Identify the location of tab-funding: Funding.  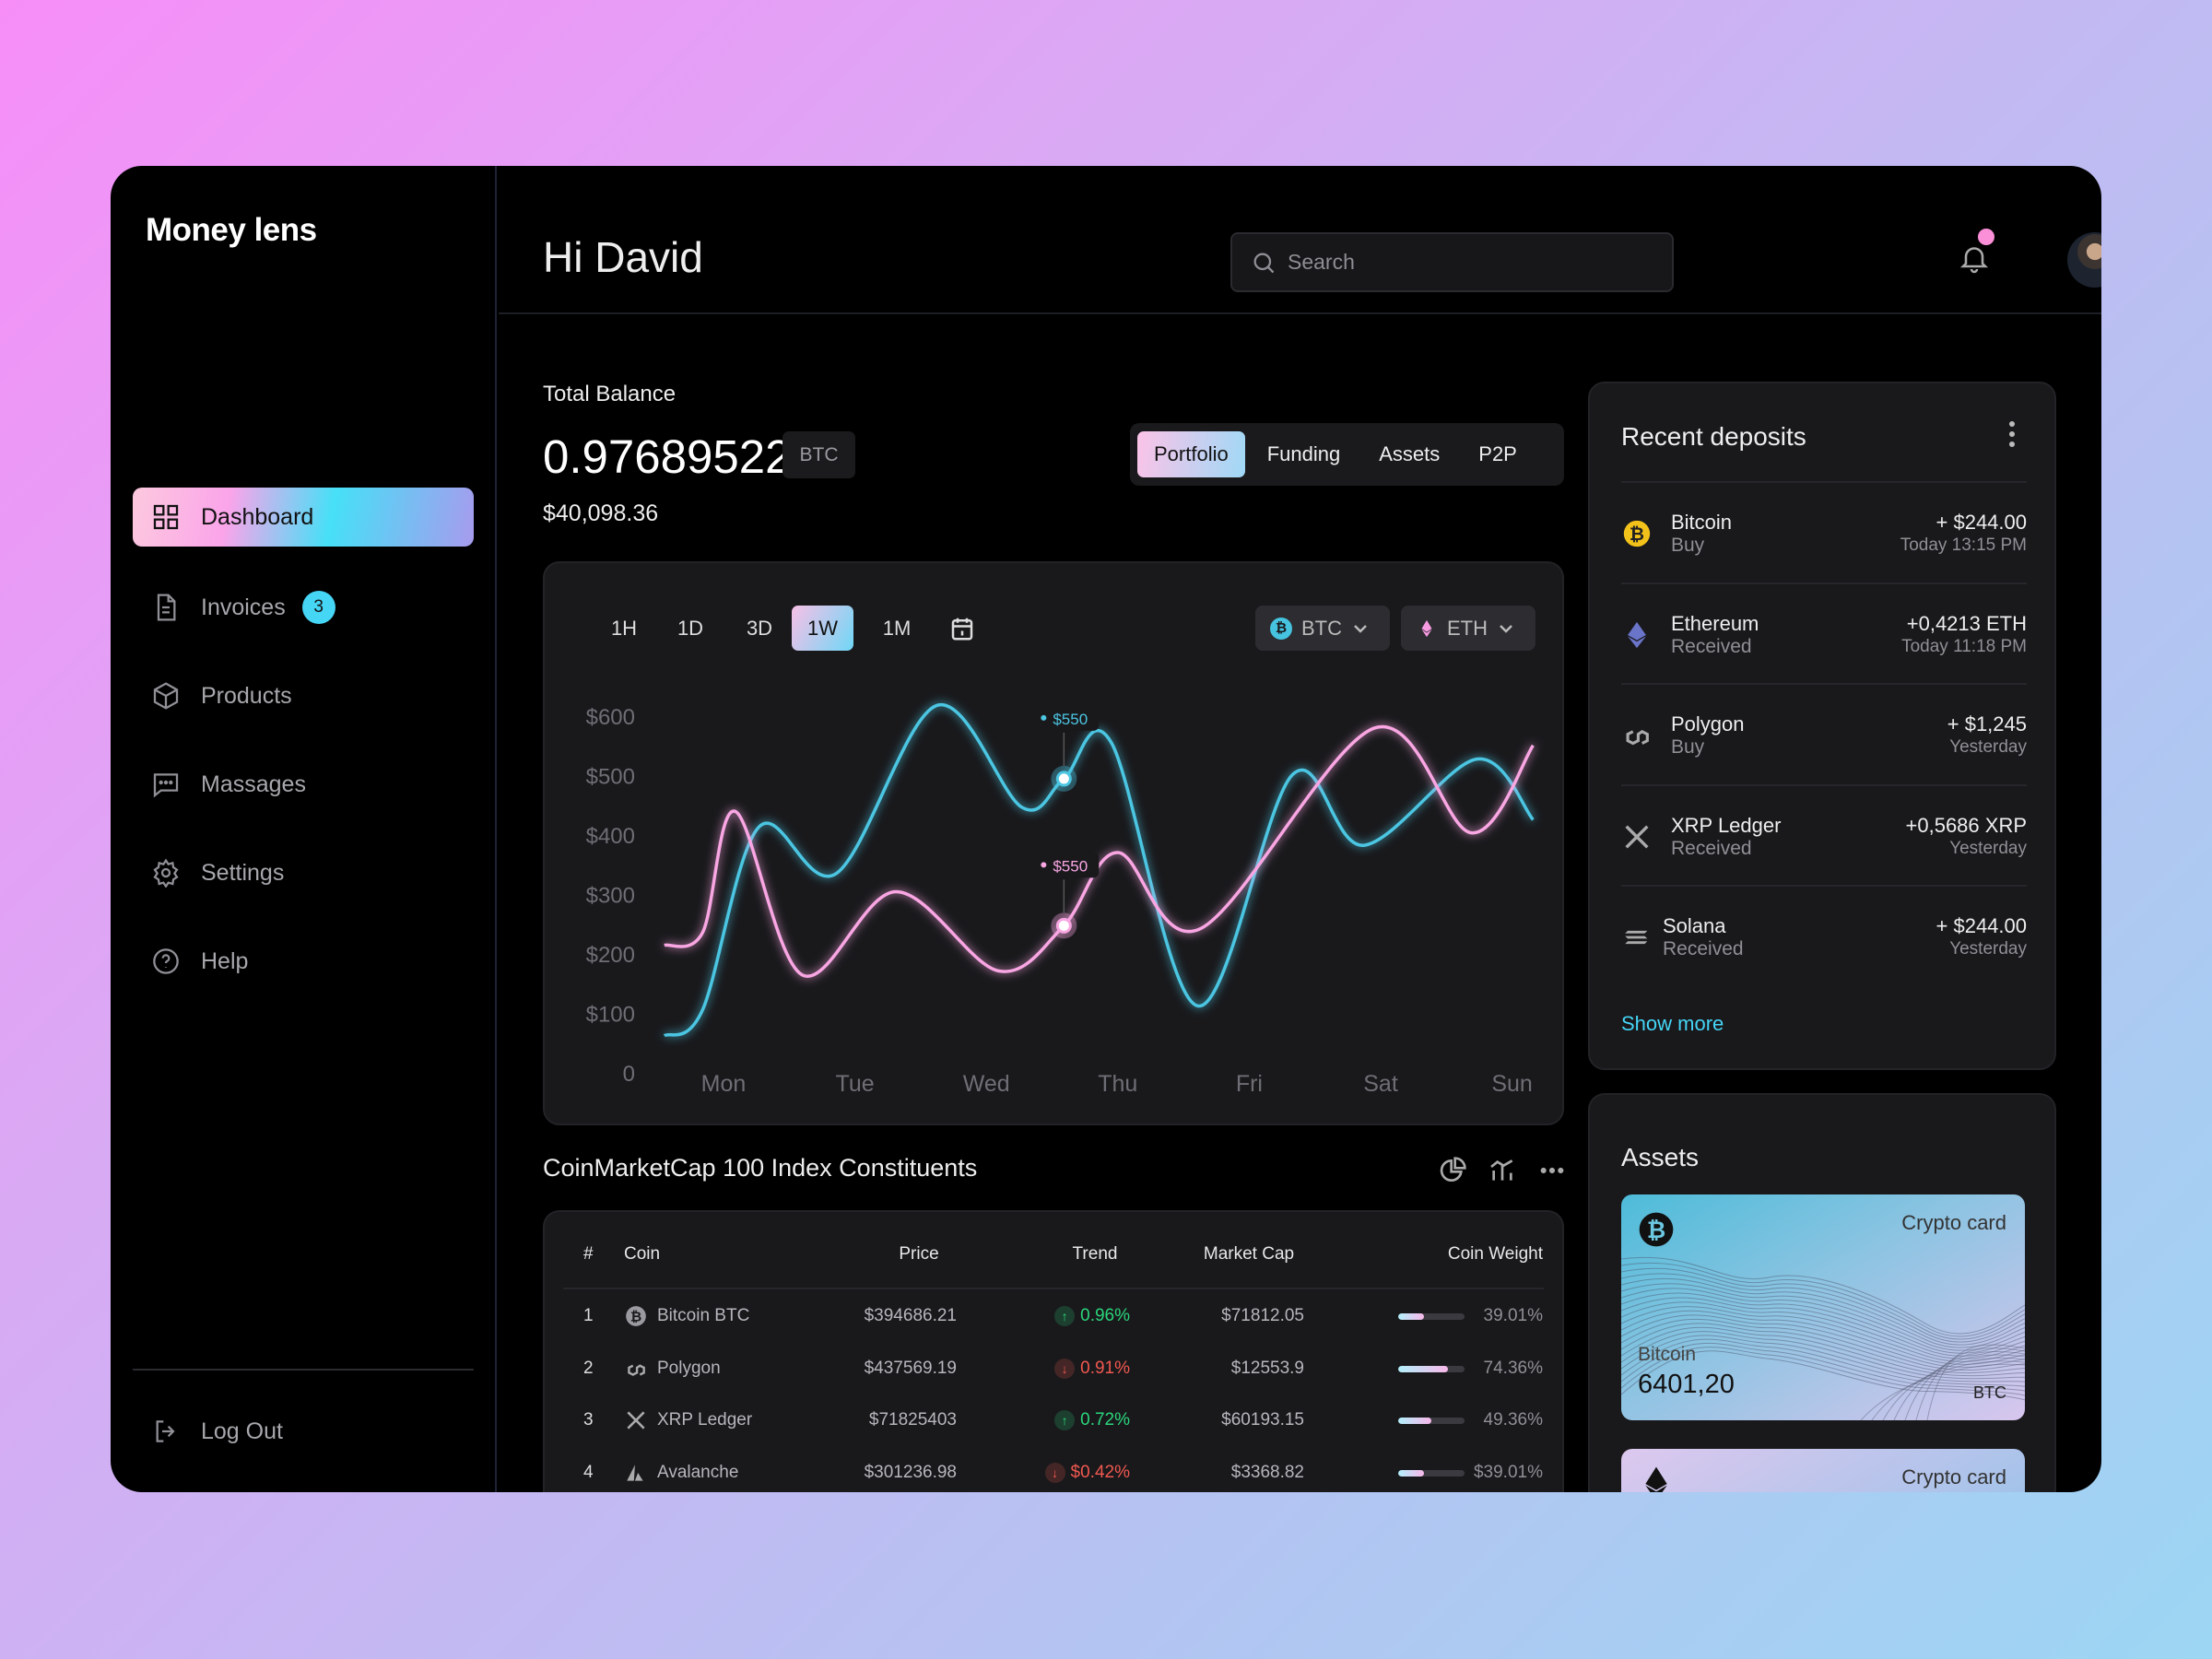
(1303, 453).